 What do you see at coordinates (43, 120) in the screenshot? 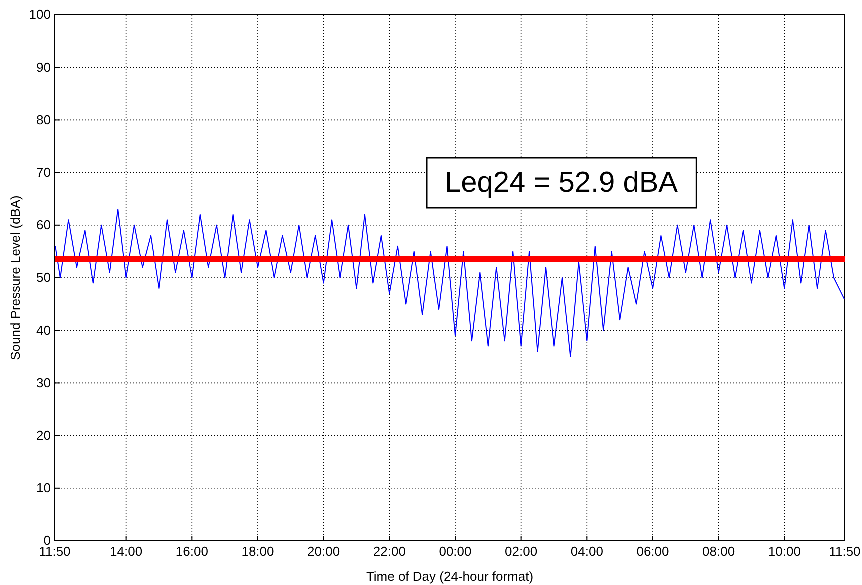
I see `y-tick-label: 80` at bounding box center [43, 120].